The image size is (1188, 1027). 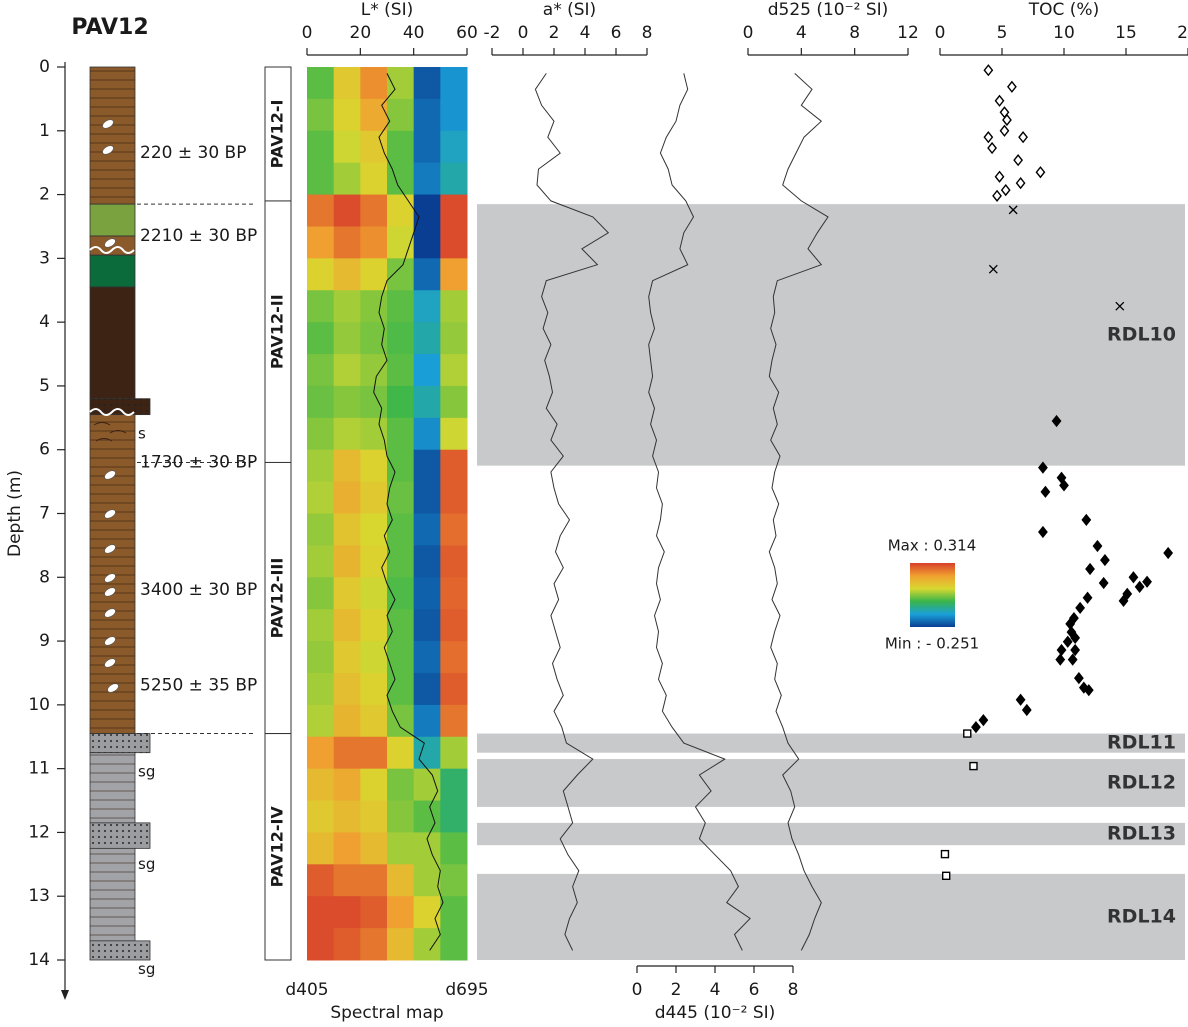 I want to click on x-axis-title: L* (SI), so click(x=387, y=10).